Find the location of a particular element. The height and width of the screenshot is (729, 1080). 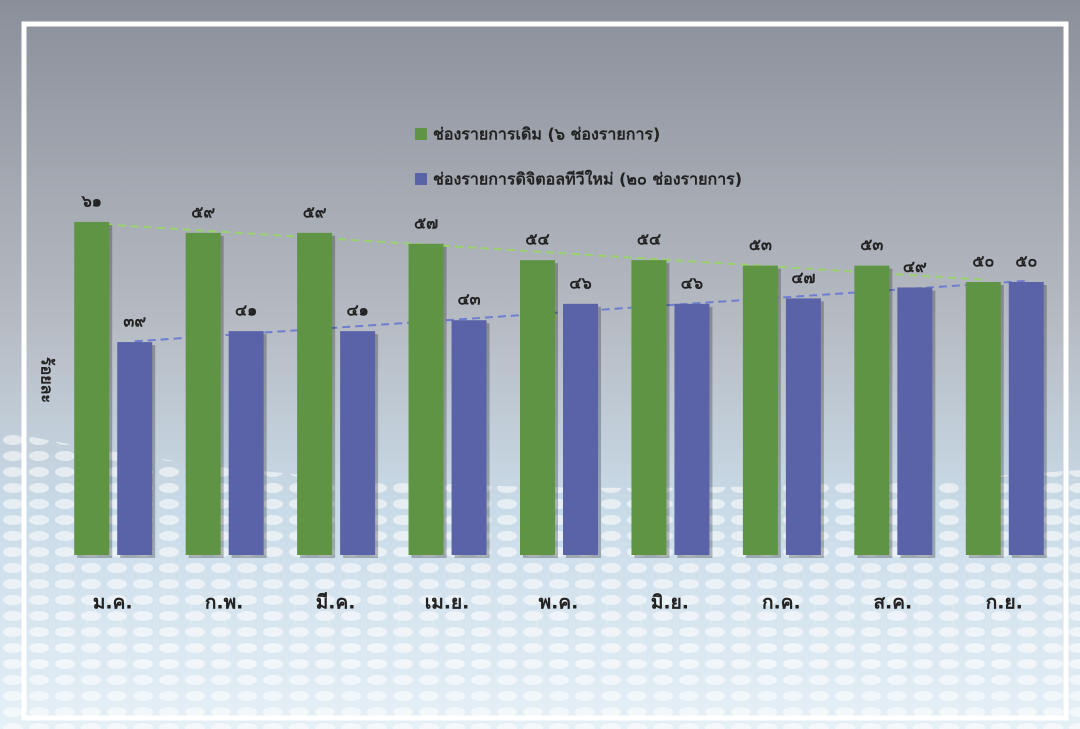

value-label: ๓๙ is located at coordinates (134, 321).